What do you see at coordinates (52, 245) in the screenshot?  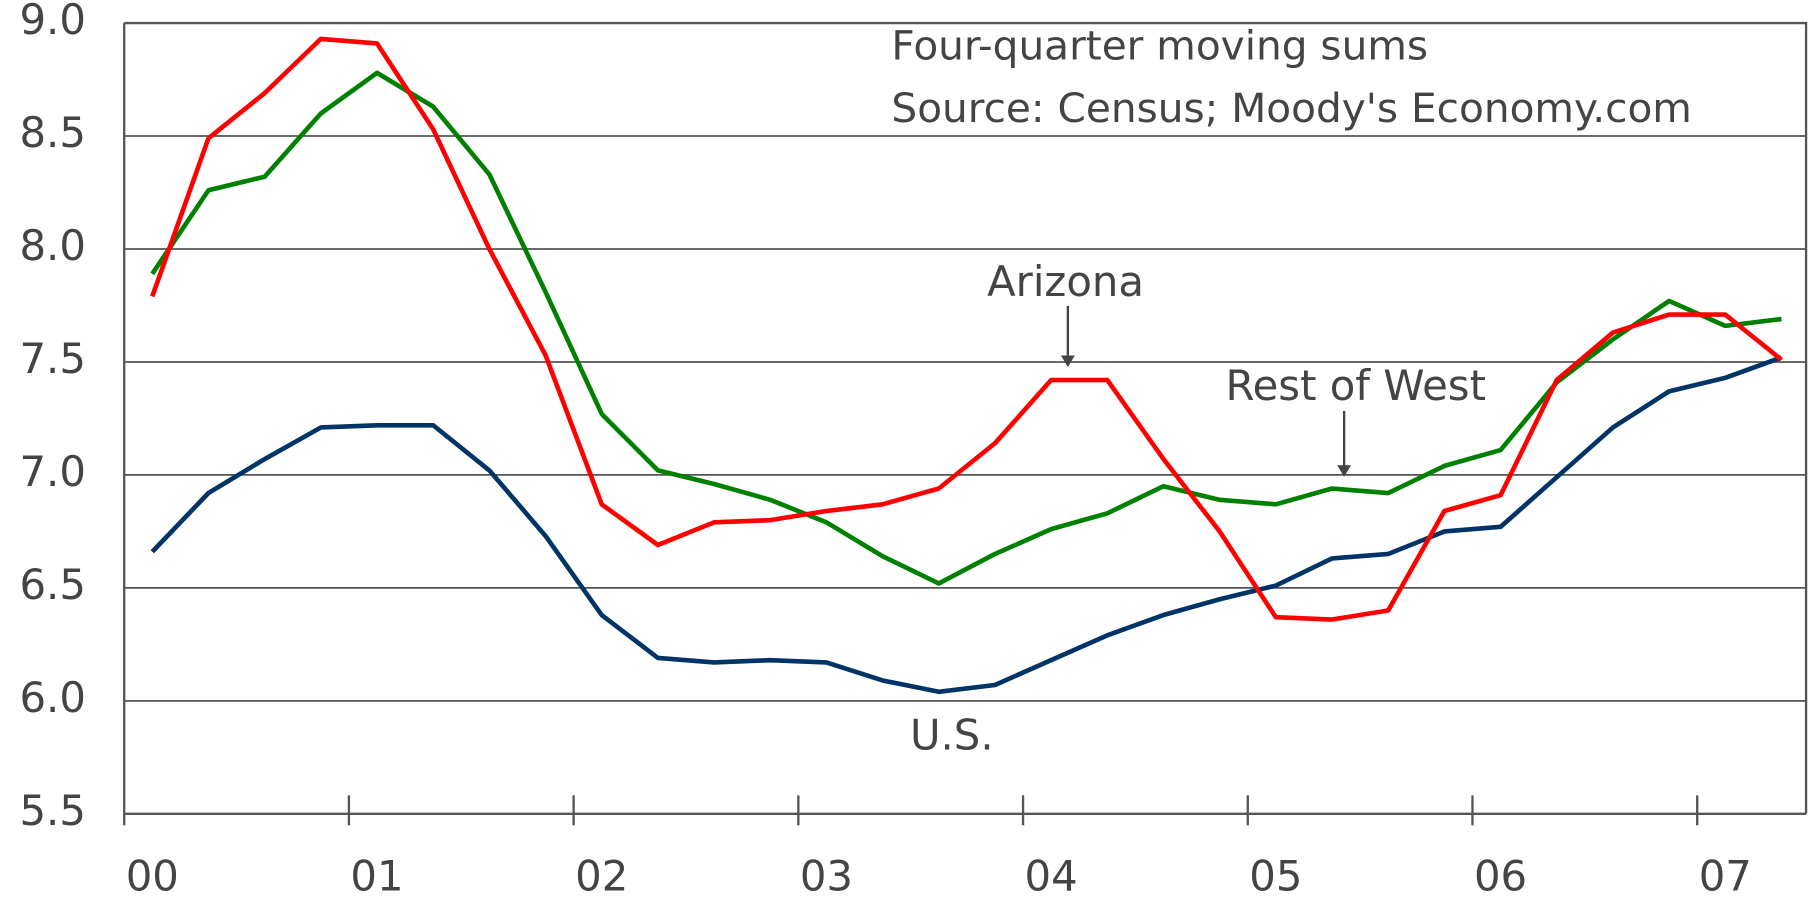 I see `y-tick-label: 8.0` at bounding box center [52, 245].